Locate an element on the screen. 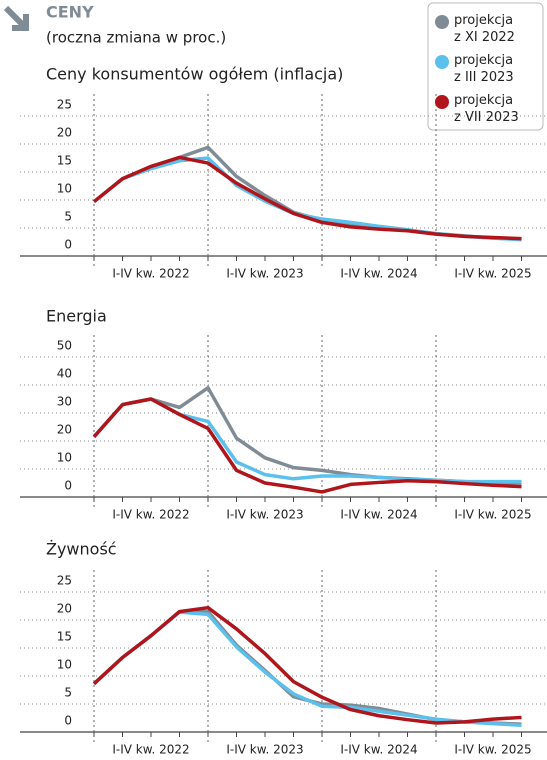 Image resolution: width=547 pixels, height=760 pixels. chart-title: Energia is located at coordinates (76, 316).